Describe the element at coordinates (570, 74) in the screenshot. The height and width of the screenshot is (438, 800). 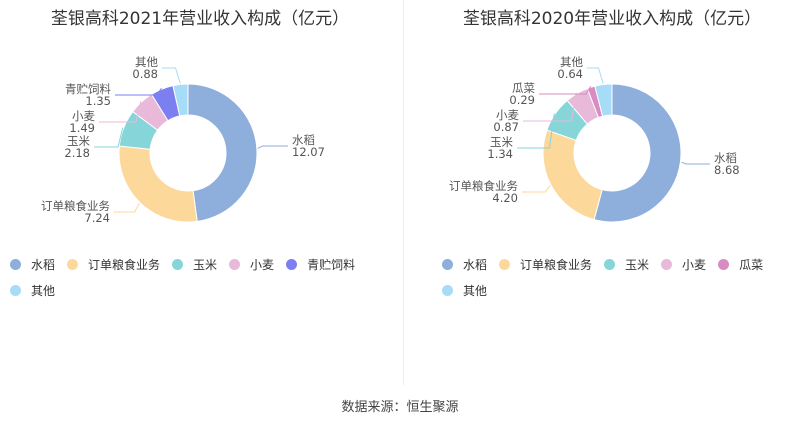
I see `slice-label-value: 0.64` at that location.